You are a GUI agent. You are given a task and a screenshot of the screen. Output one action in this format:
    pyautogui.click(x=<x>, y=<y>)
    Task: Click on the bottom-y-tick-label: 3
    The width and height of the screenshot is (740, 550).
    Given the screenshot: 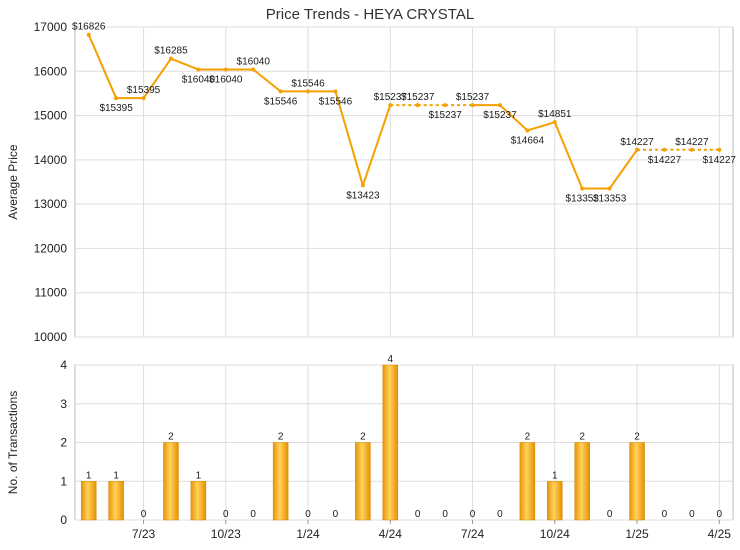 What is the action you would take?
    pyautogui.click(x=63, y=404)
    